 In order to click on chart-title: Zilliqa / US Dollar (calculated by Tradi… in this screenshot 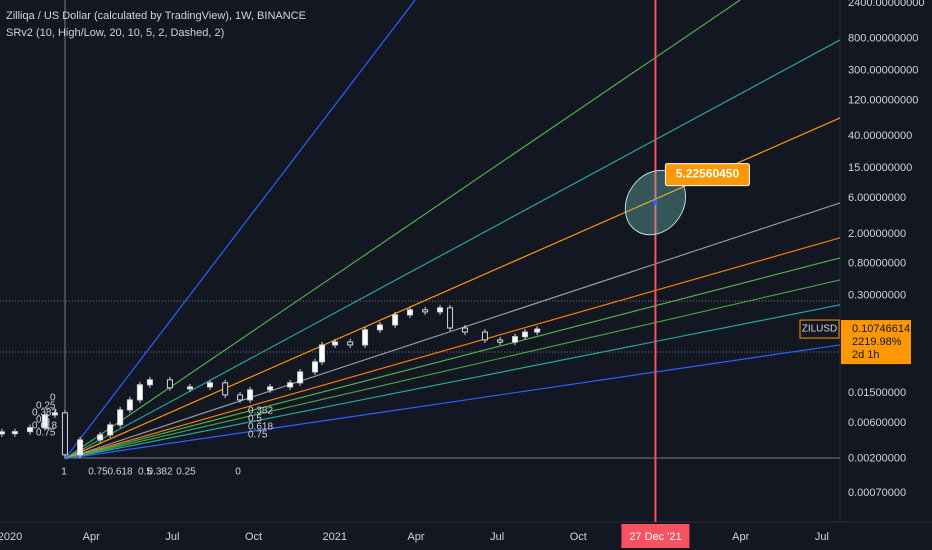, I will do `click(156, 16)`.